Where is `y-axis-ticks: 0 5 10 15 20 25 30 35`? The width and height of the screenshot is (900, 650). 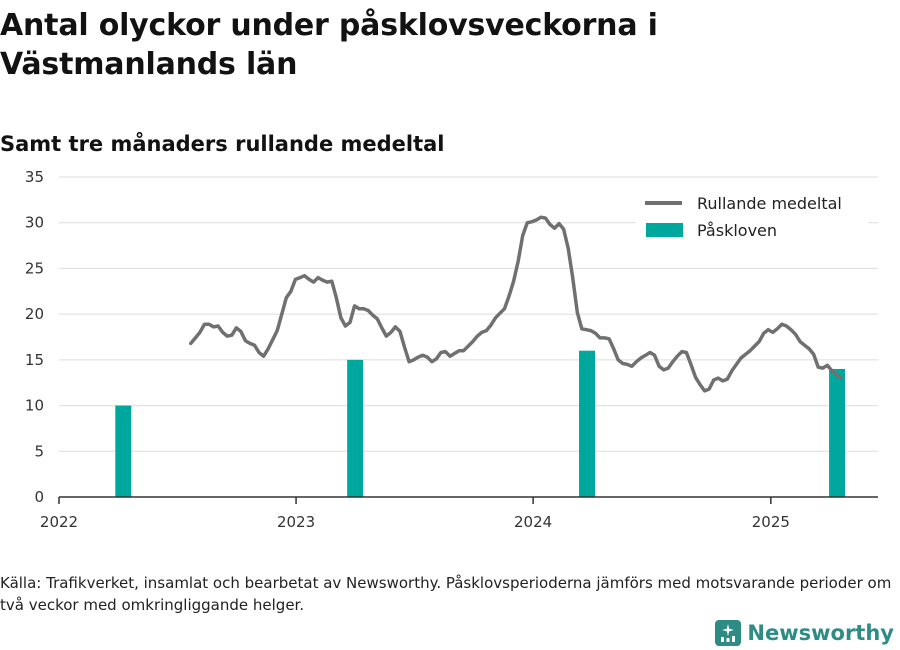
y-axis-ticks: 0 5 10 15 20 25 30 35 is located at coordinates (34, 337).